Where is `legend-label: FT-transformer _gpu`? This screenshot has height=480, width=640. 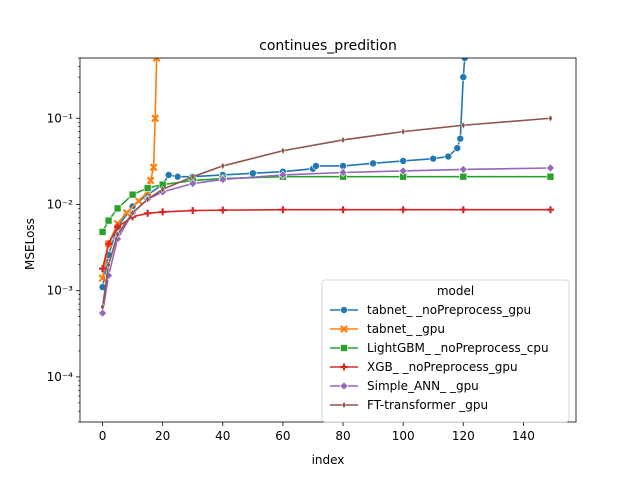
legend-label: FT-transformer _gpu is located at coordinates (427, 405).